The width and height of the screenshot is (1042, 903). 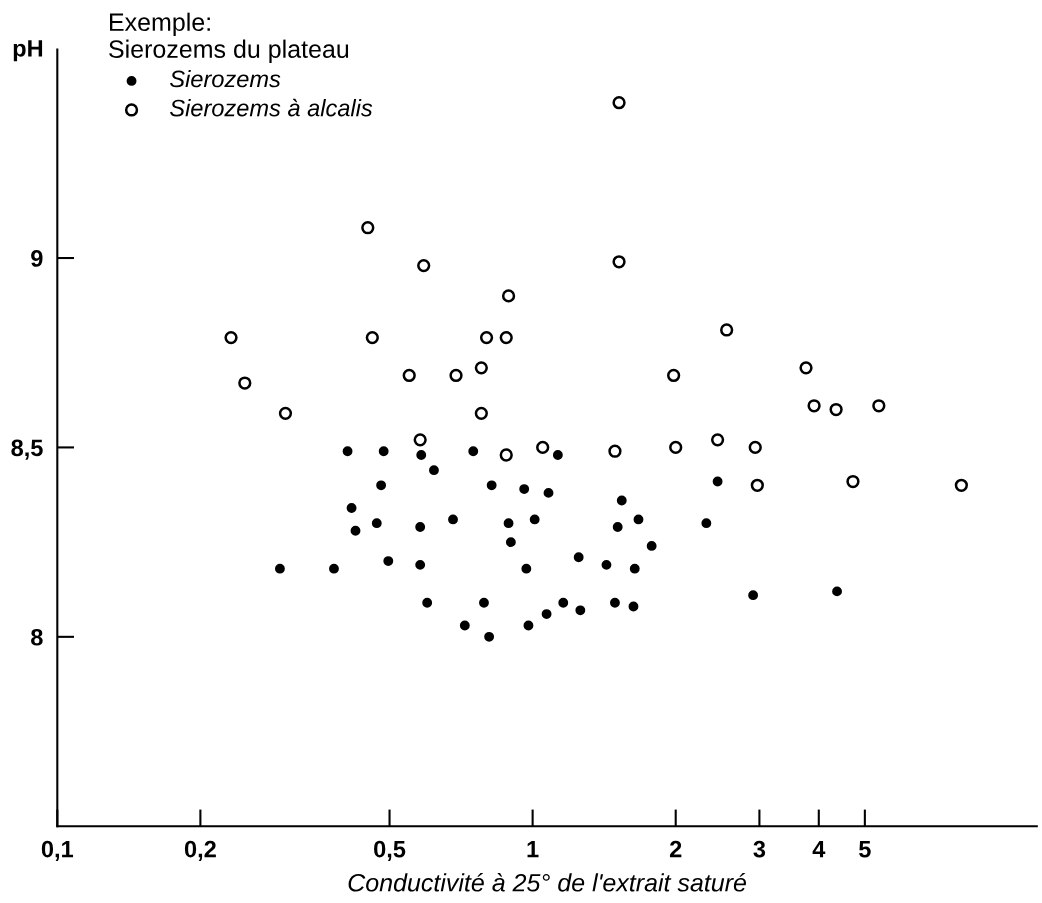 I want to click on legend-label: Sierozems à alcalis, so click(x=271, y=107).